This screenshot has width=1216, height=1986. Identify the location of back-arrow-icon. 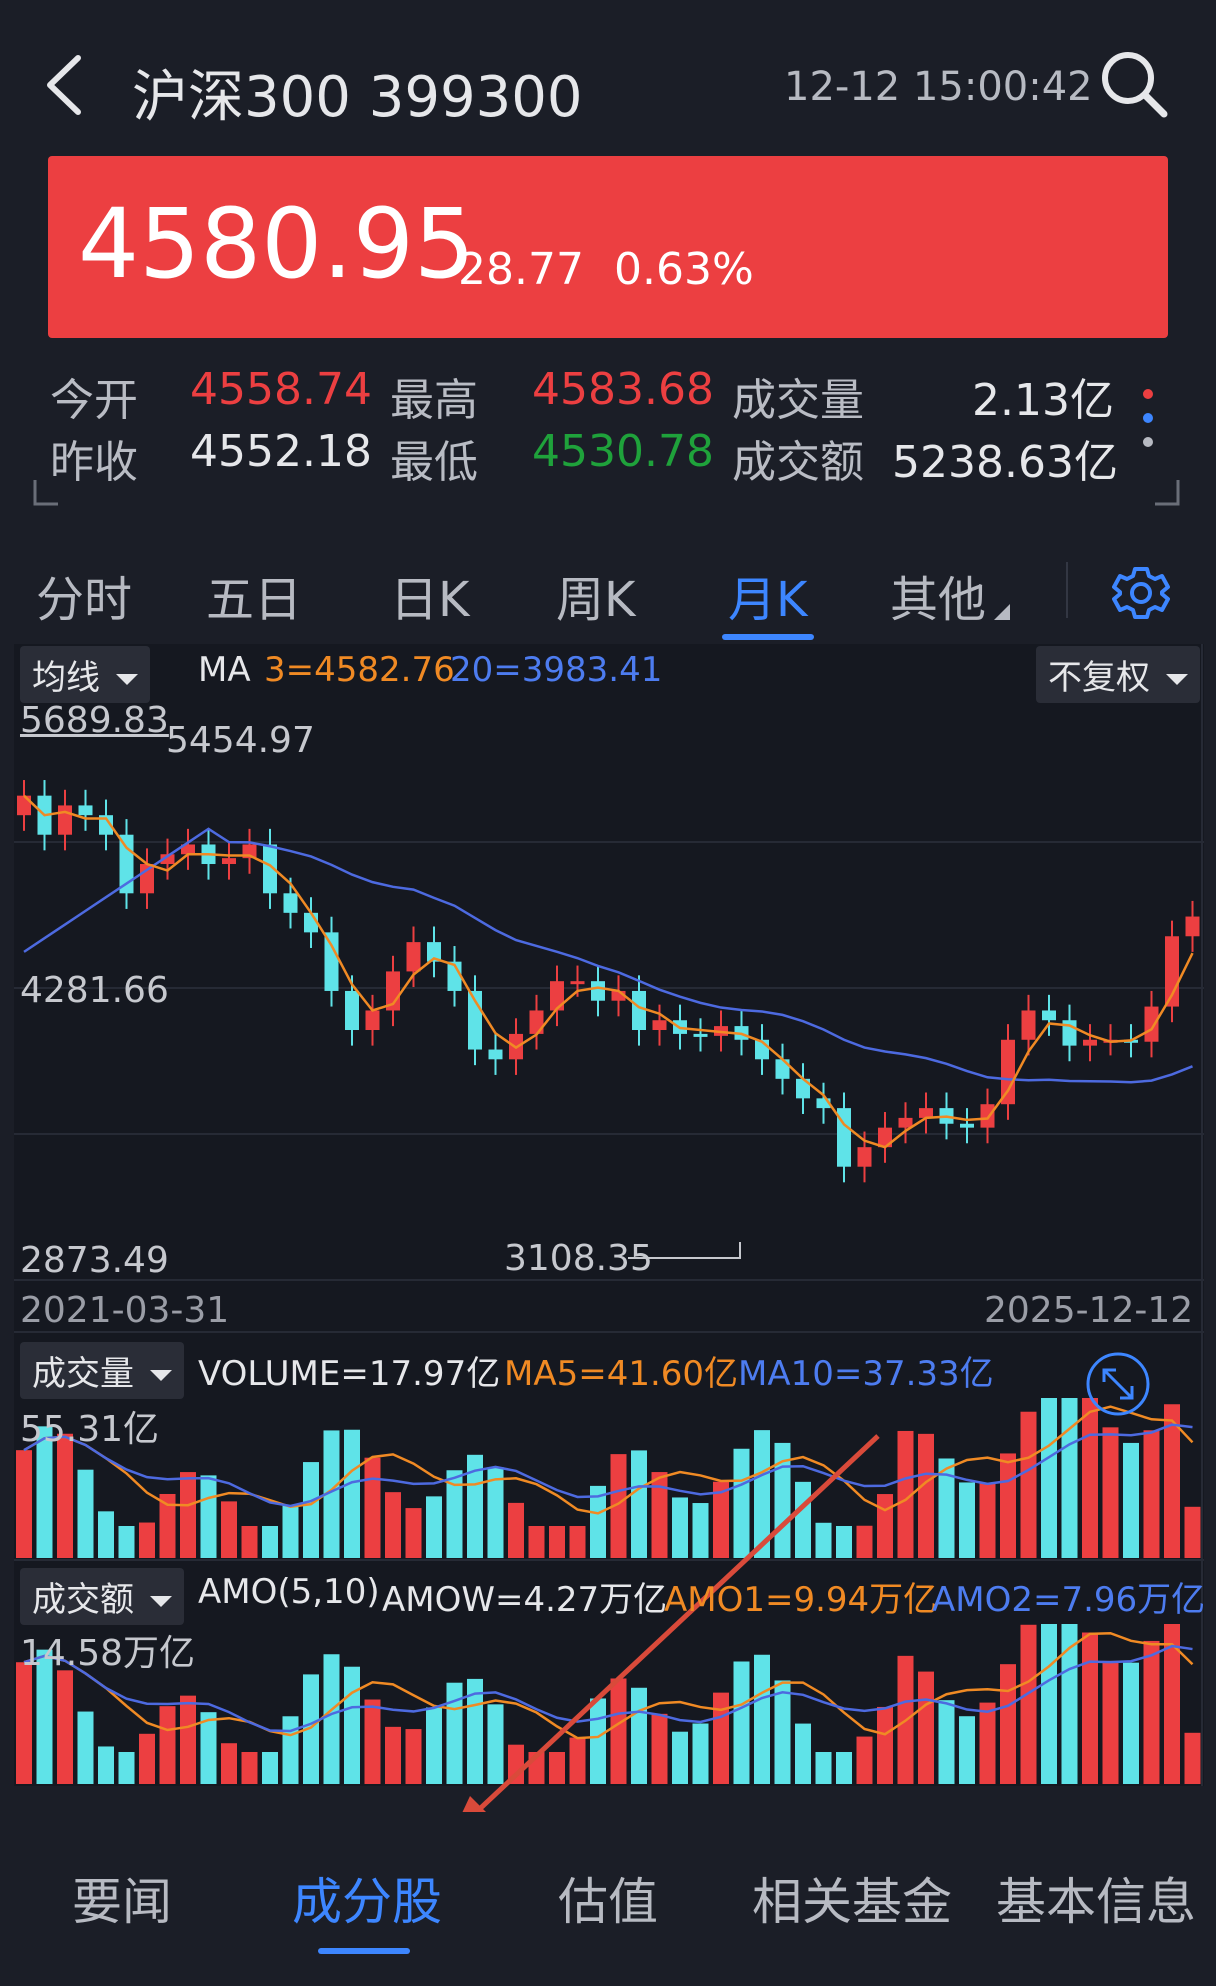
(65, 85).